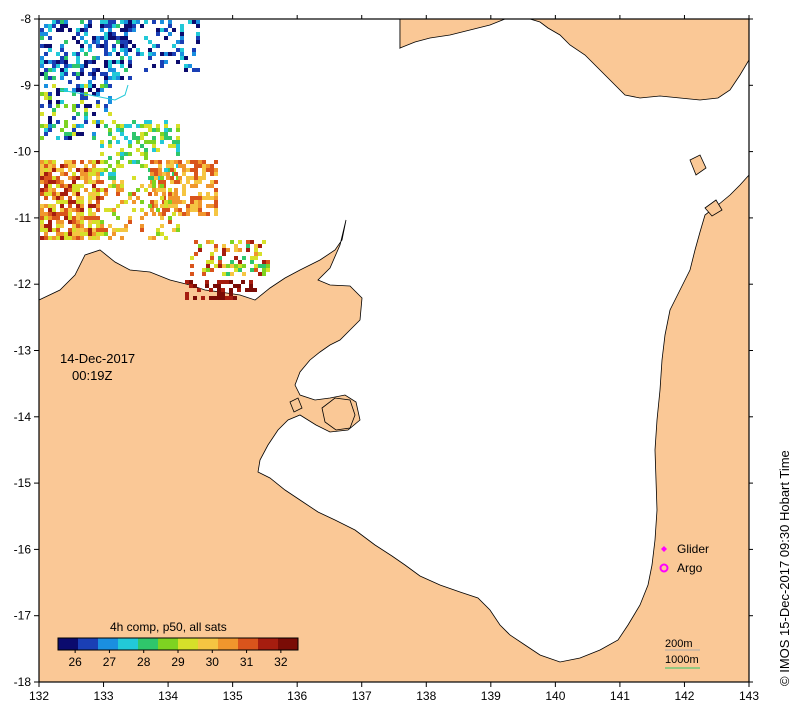 This screenshot has width=791, height=716. Describe the element at coordinates (491, 696) in the screenshot. I see `lon-tick-label: 139` at that location.